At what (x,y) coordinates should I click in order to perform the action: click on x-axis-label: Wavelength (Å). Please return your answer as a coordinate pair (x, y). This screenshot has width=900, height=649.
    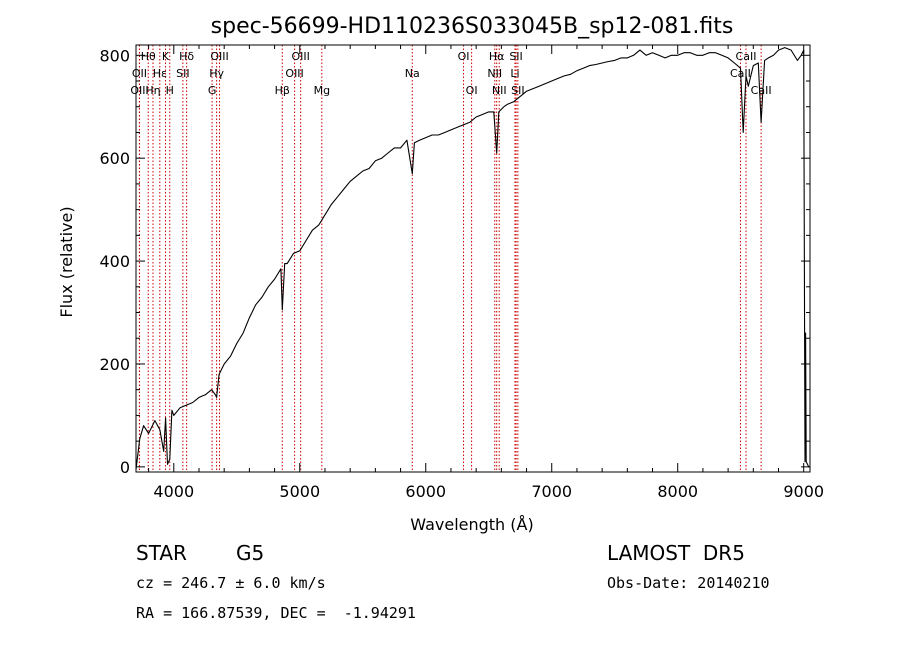
    Looking at the image, I should click on (471, 524).